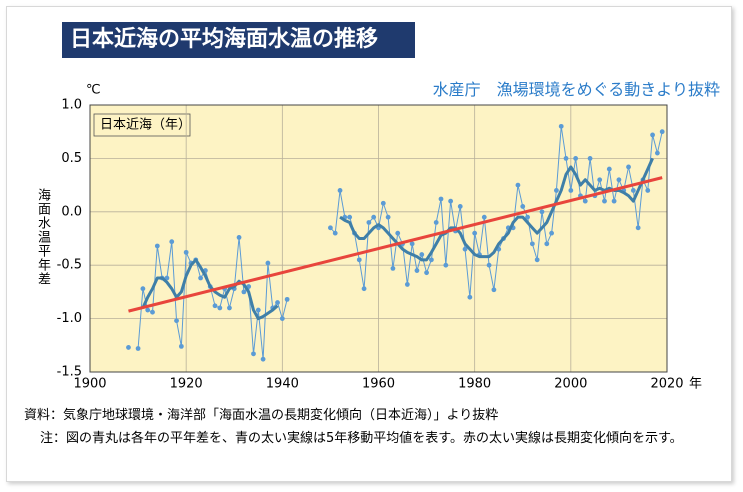  Describe the element at coordinates (93, 90) in the screenshot. I see `y-unit: ℃` at that location.